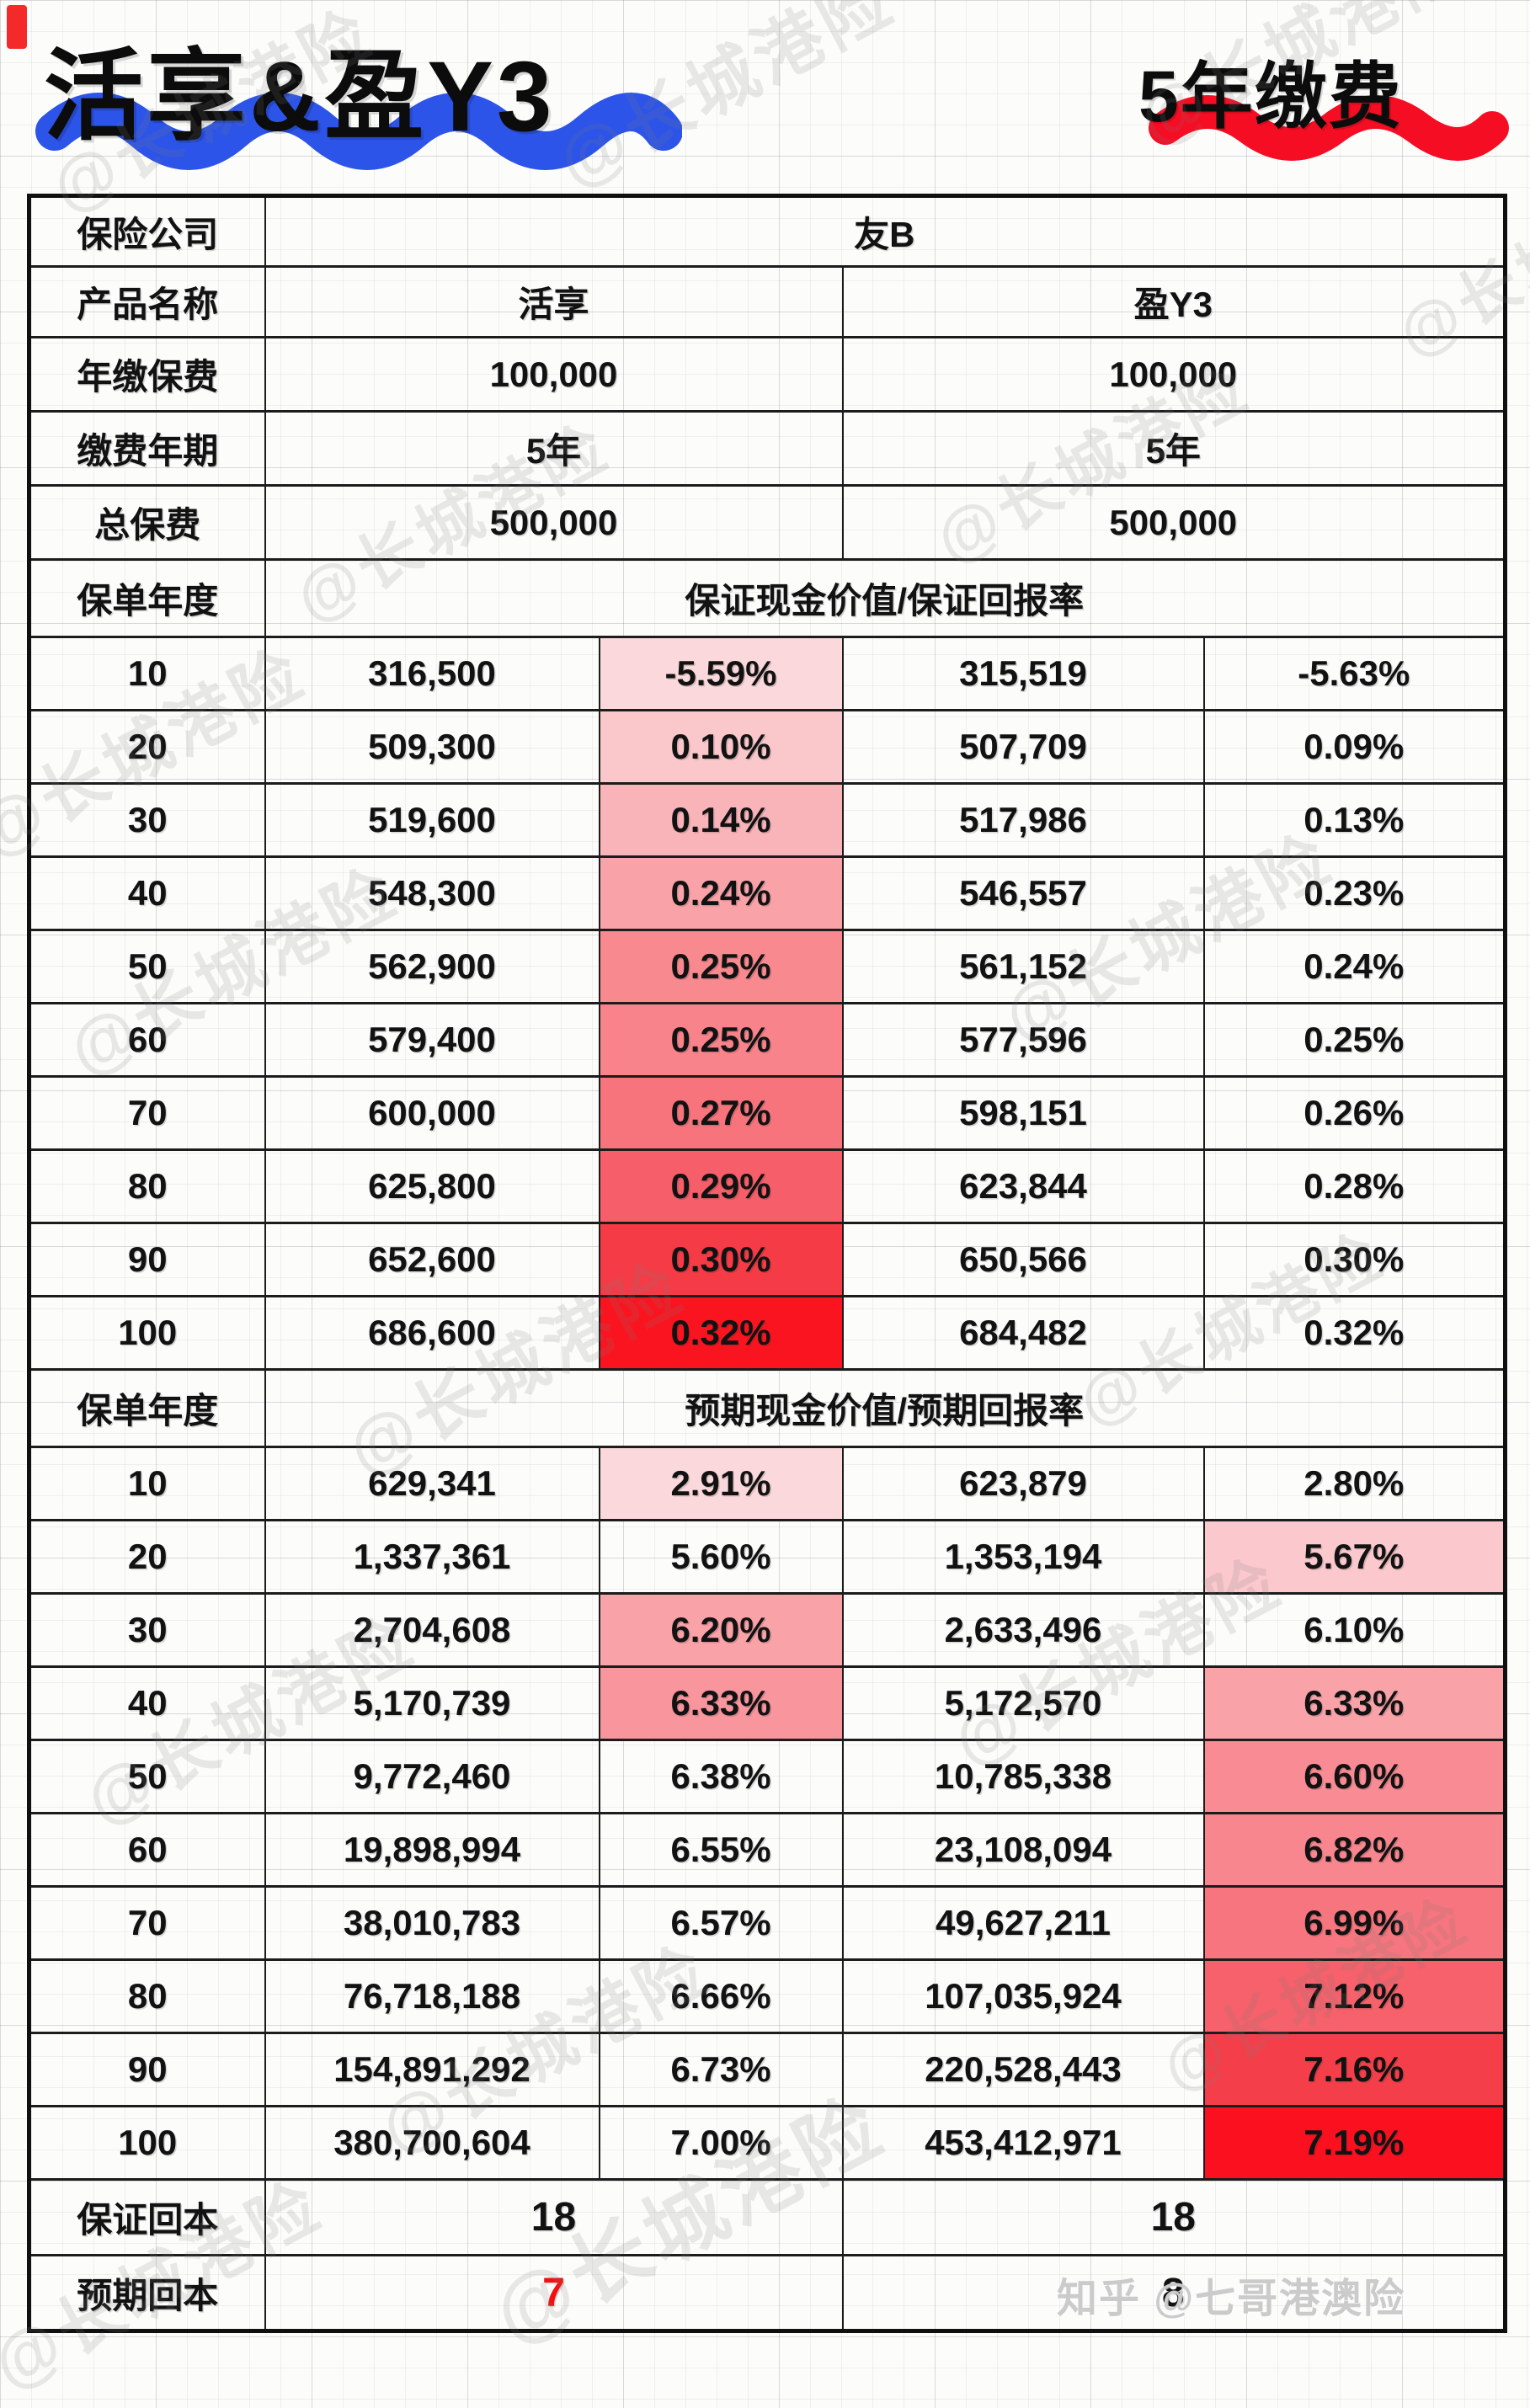 The image size is (1530, 2408). I want to click on table-row: 100 380,700,604 7.00% 453,412,971 7.19%, so click(767, 2143).